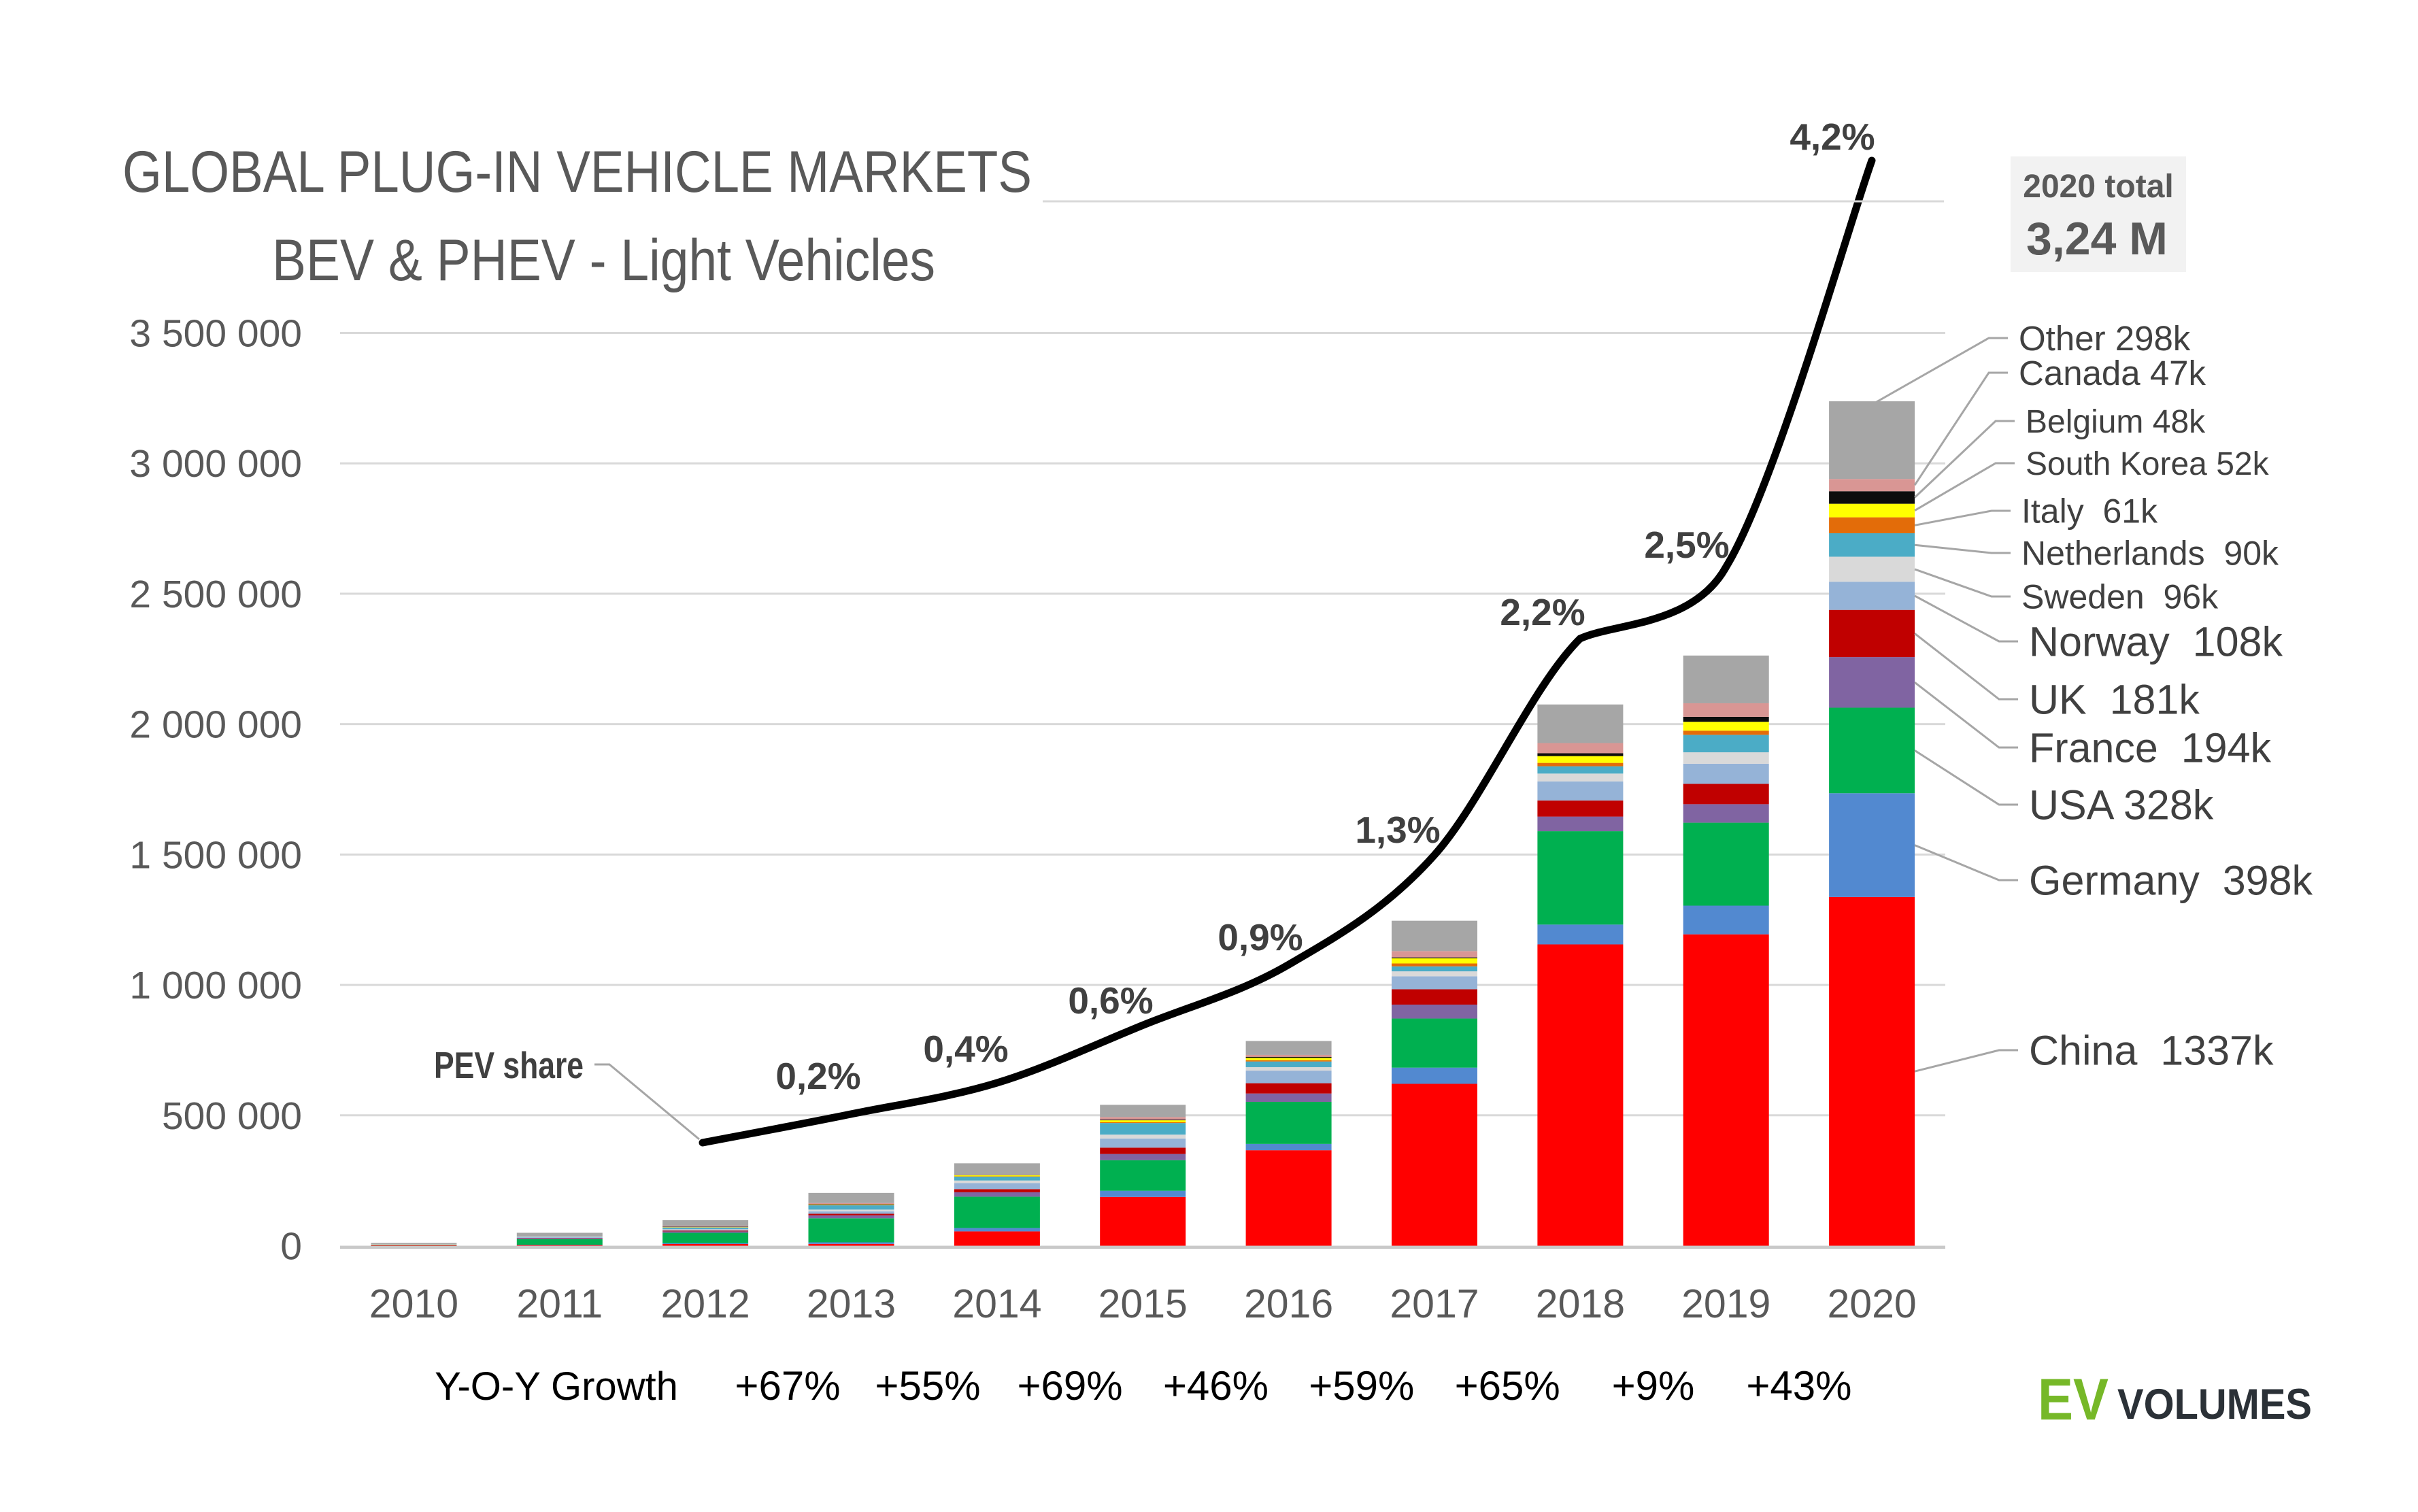 Image resolution: width=2418 pixels, height=1512 pixels. What do you see at coordinates (2151, 1050) in the screenshot?
I see `svg-text: China 1337k` at bounding box center [2151, 1050].